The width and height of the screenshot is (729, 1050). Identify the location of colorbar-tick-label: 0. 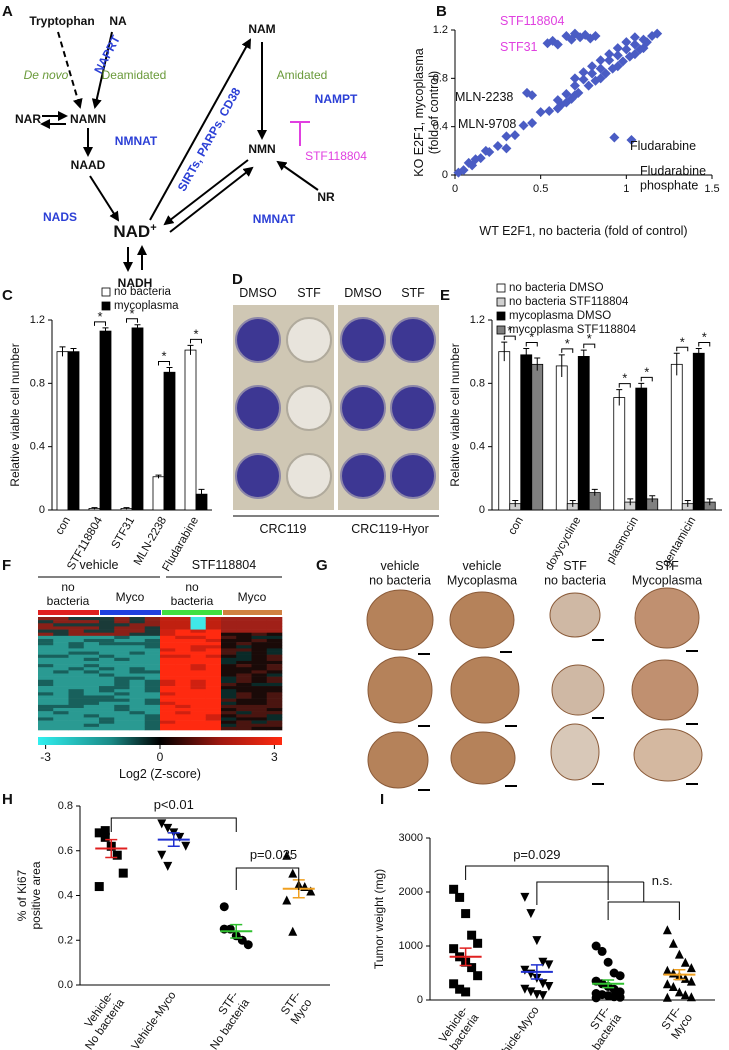
(160, 757).